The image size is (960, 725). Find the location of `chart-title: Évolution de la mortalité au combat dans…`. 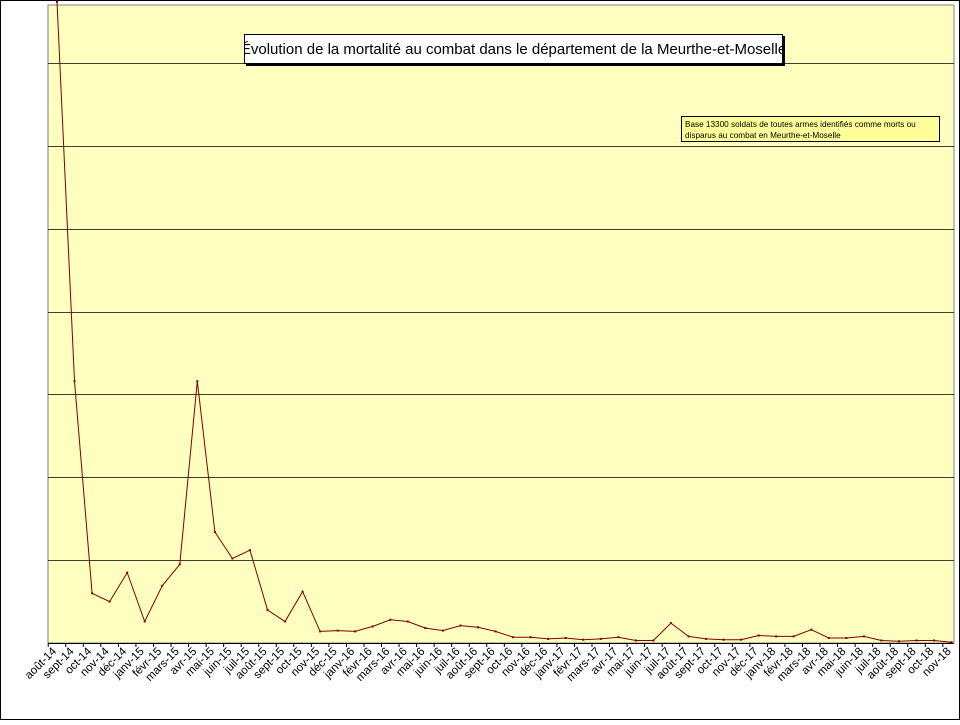

chart-title: Évolution de la mortalité au combat dans… is located at coordinates (513, 49).